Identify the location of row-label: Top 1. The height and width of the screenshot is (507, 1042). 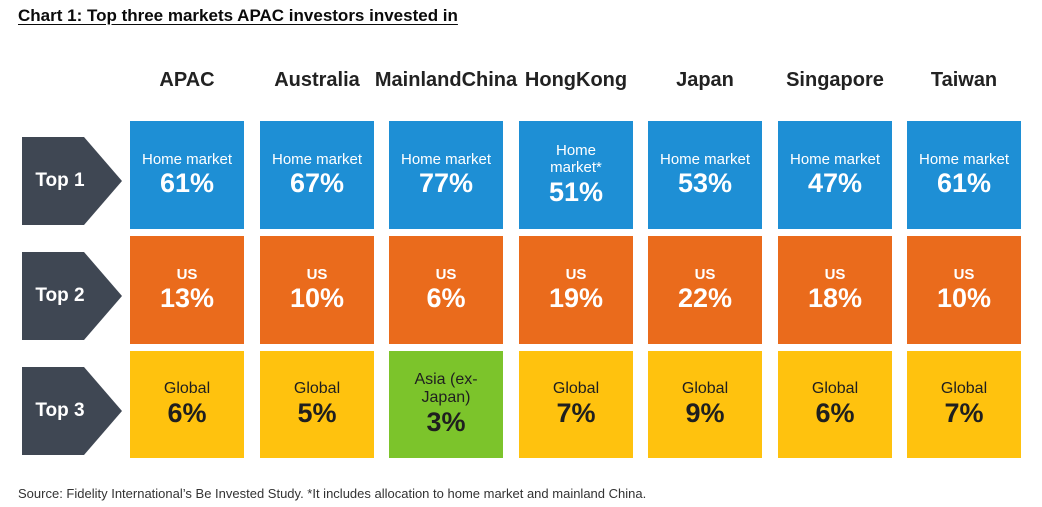
(60, 180).